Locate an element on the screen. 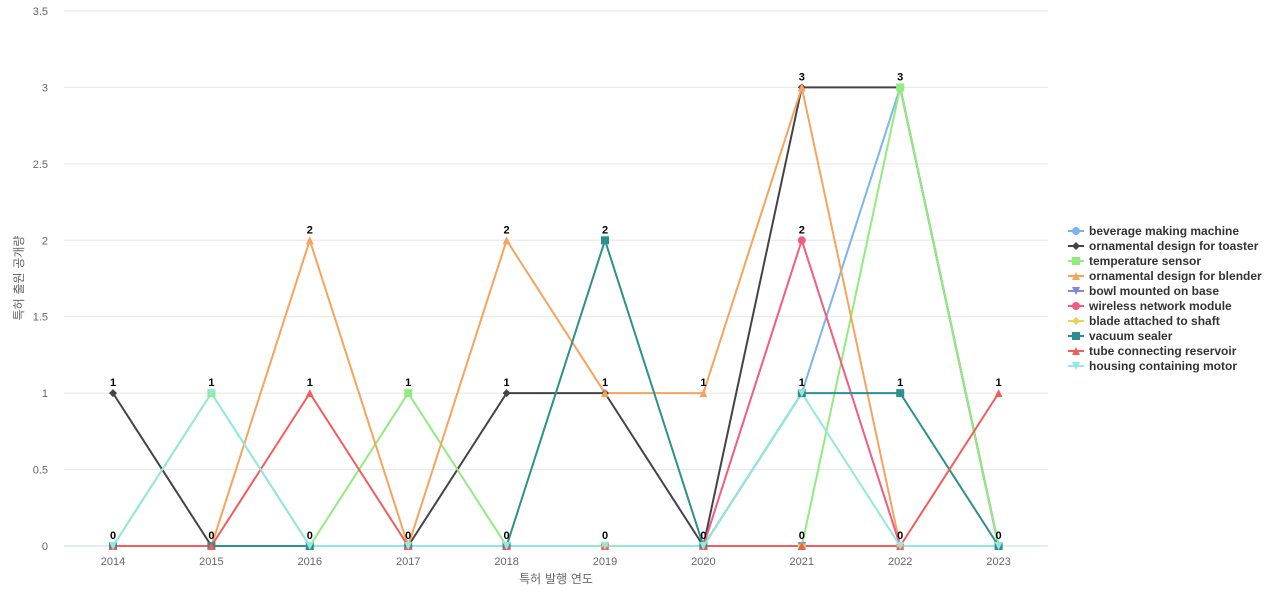 This screenshot has width=1280, height=600. legend-label: tube connecting reservoir is located at coordinates (1163, 351).